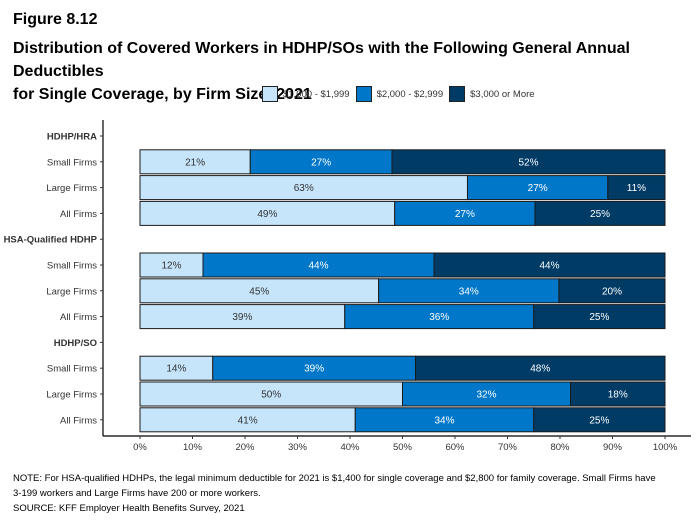 The image size is (698, 525). Describe the element at coordinates (193, 447) in the screenshot. I see `x-tick-label: 10%` at that location.